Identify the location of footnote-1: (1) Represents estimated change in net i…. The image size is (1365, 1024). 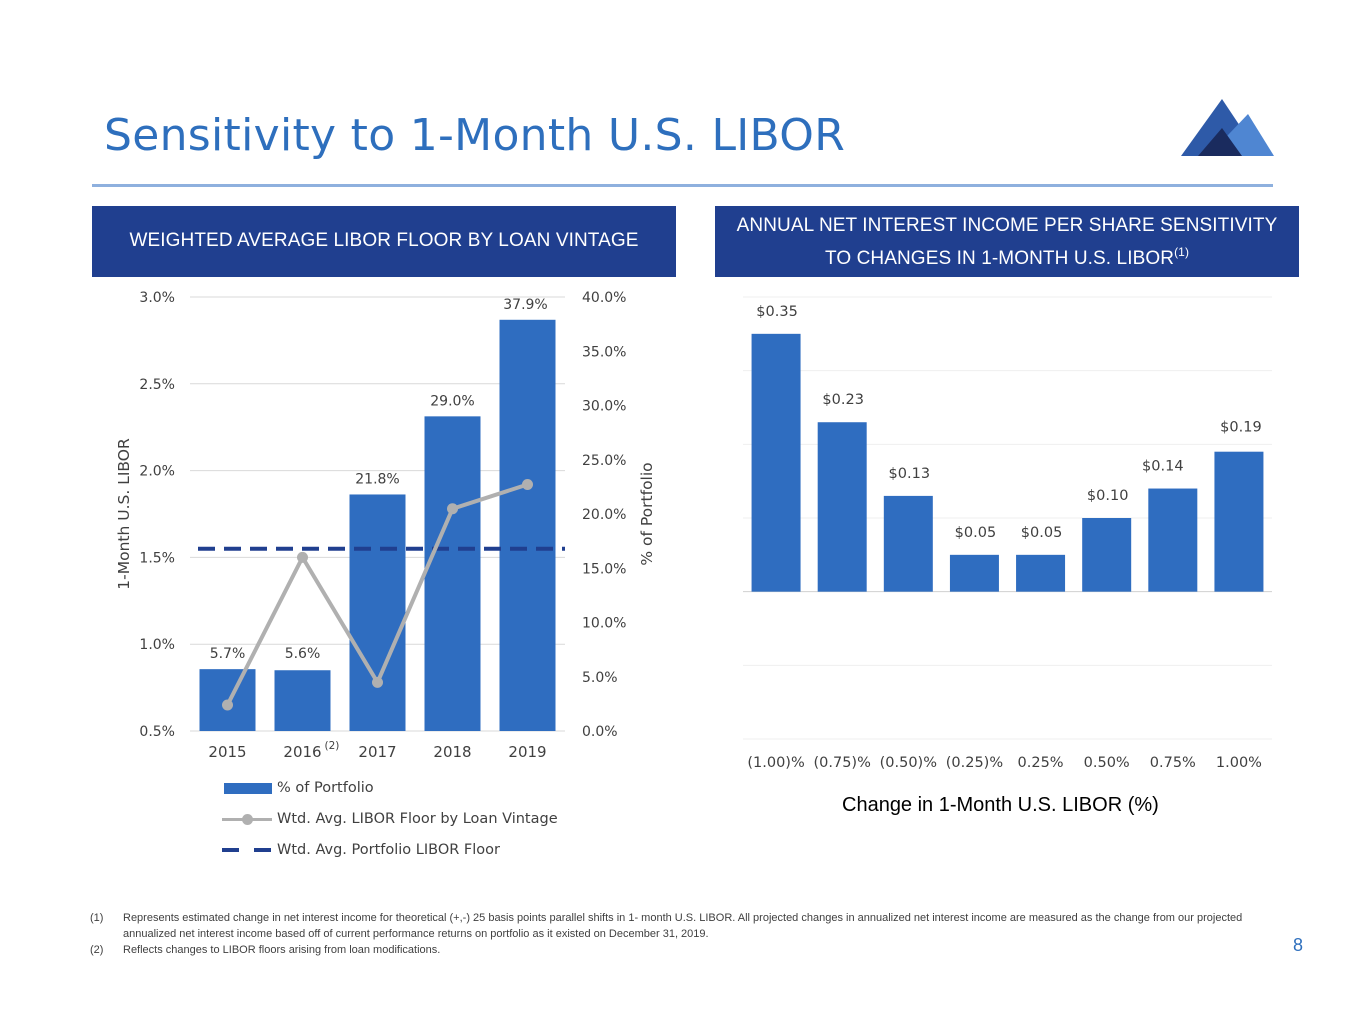
(680, 926).